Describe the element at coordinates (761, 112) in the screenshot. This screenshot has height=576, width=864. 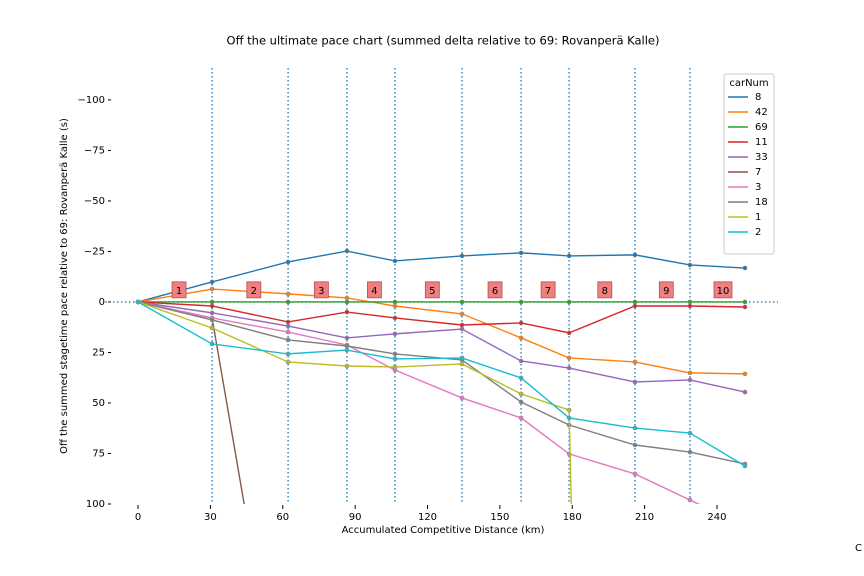
I see `legend-label: 42` at that location.